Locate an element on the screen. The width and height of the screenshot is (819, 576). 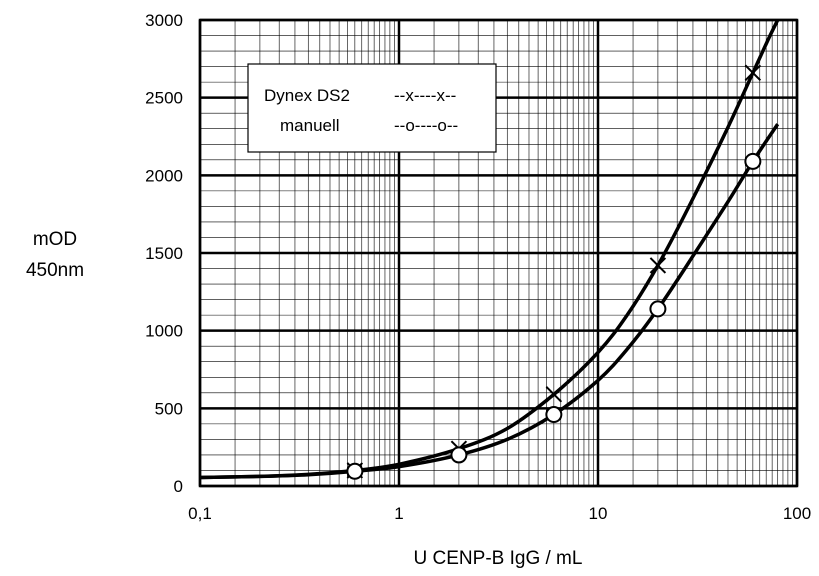
y-axis-title-line-2: 450nm is located at coordinates (55, 270).